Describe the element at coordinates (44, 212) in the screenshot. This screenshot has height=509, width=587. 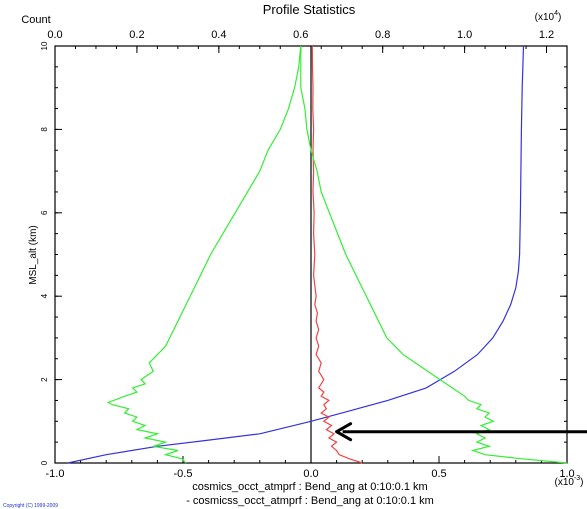
I see `y-tick-label: 6` at that location.